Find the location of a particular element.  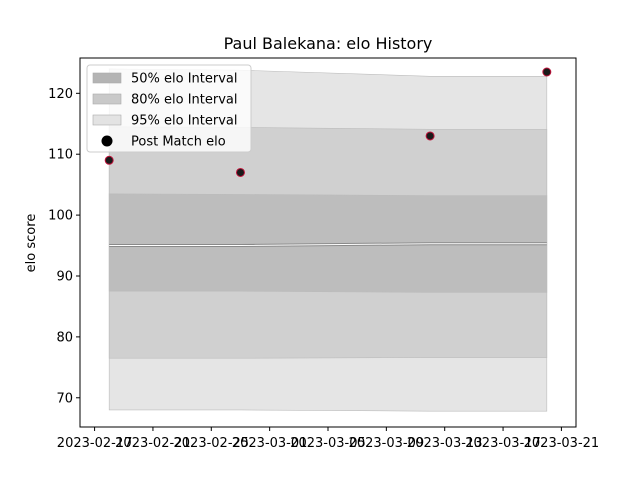

x-tick-label-3: 2023-03-01 is located at coordinates (270, 443).